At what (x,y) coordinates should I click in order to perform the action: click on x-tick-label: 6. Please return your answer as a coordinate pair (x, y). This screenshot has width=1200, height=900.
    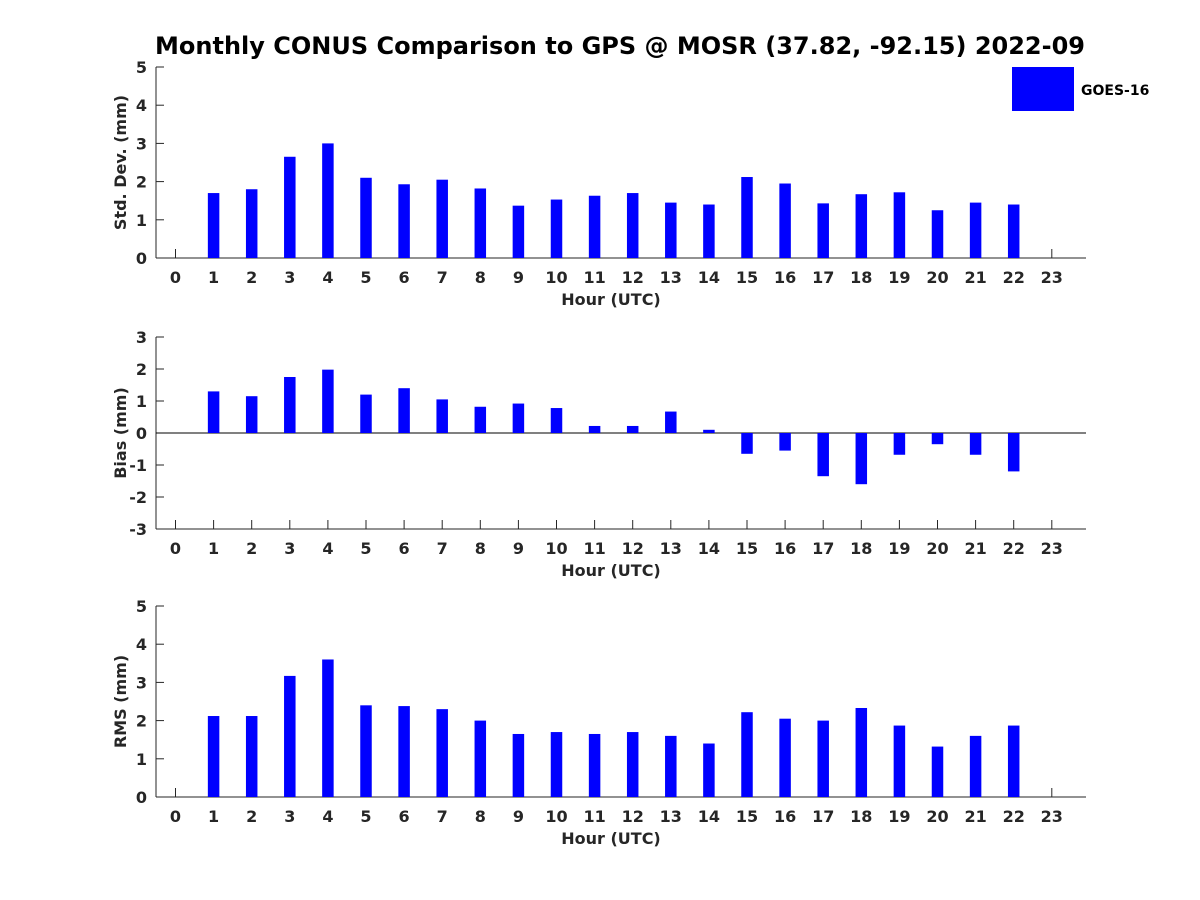
    Looking at the image, I should click on (404, 548).